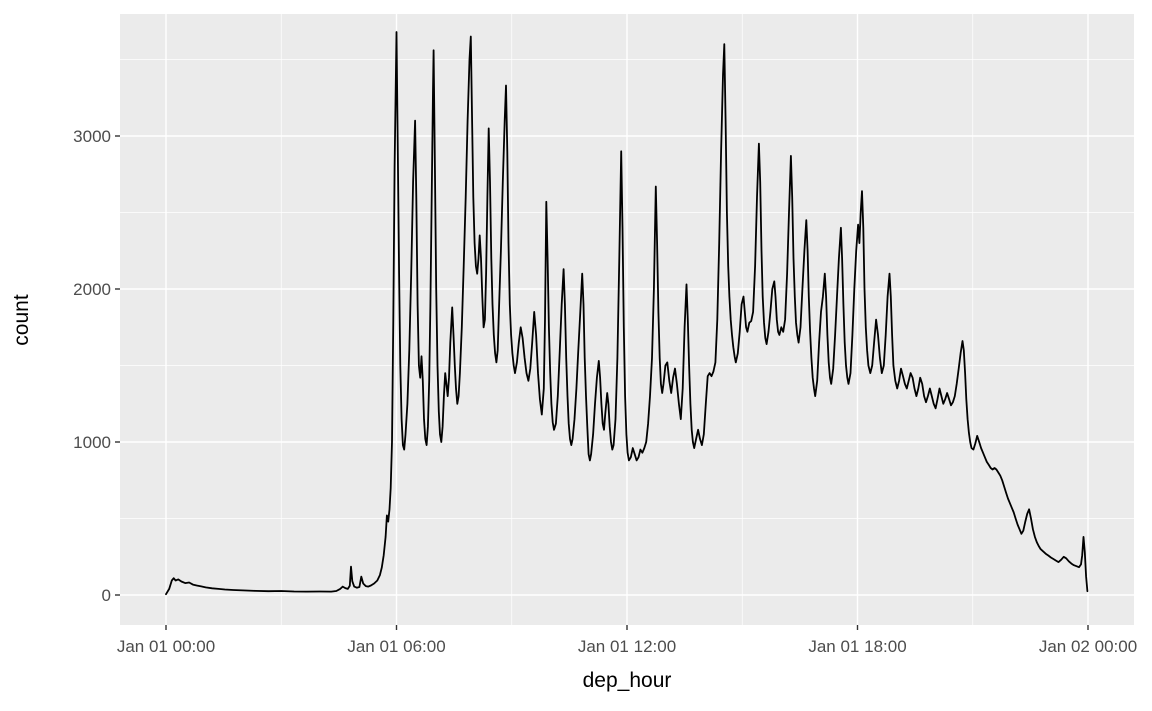  Describe the element at coordinates (857, 646) in the screenshot. I see `x-axis-tick-label: Jan 01 18:00` at that location.